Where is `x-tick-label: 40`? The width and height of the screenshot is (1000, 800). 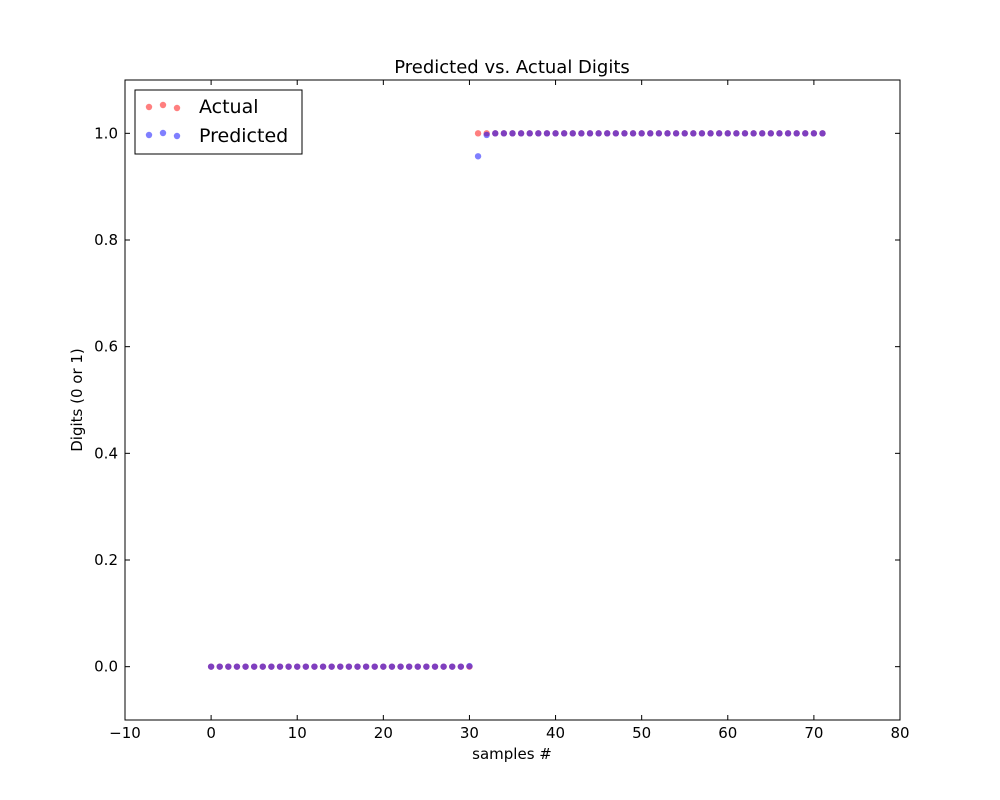 x-tick-label: 40 is located at coordinates (555, 733).